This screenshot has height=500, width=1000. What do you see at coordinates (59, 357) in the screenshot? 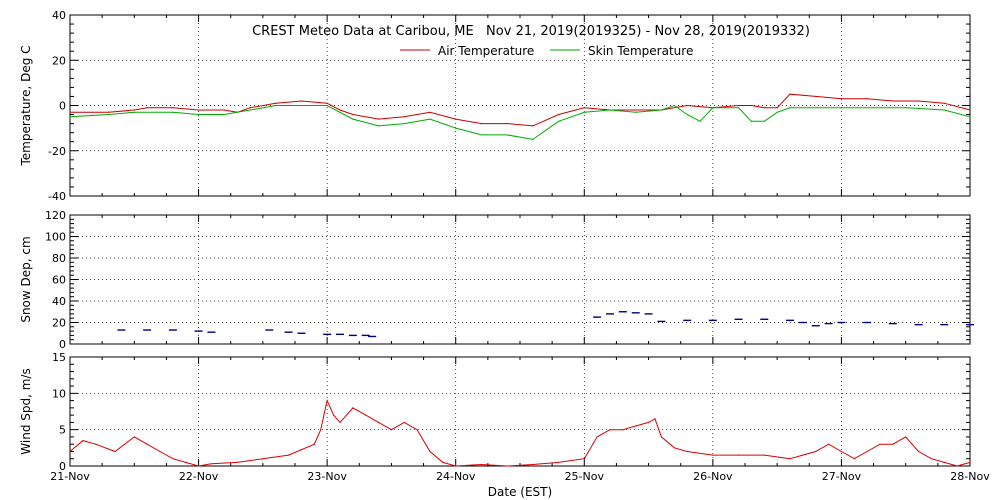
I see `y-tick-label: 15` at bounding box center [59, 357].